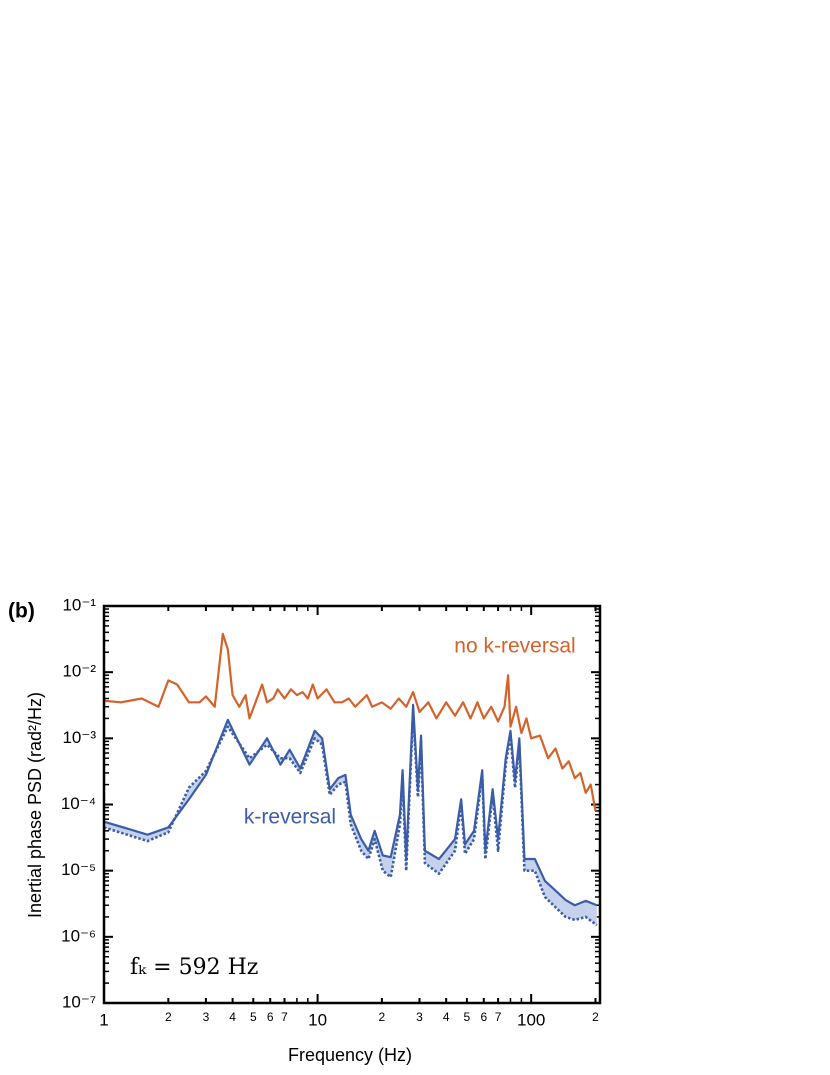  What do you see at coordinates (78, 803) in the screenshot?
I see `y-tick-label: 10⁻⁴` at bounding box center [78, 803].